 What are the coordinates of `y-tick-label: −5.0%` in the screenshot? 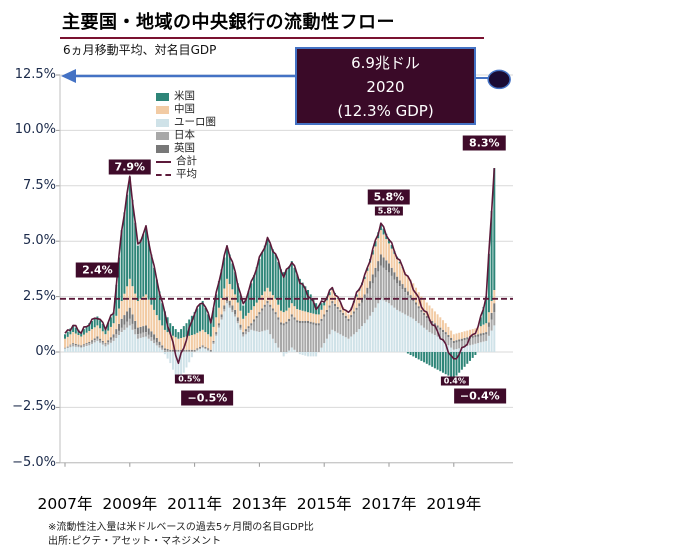 It's located at (34, 462).